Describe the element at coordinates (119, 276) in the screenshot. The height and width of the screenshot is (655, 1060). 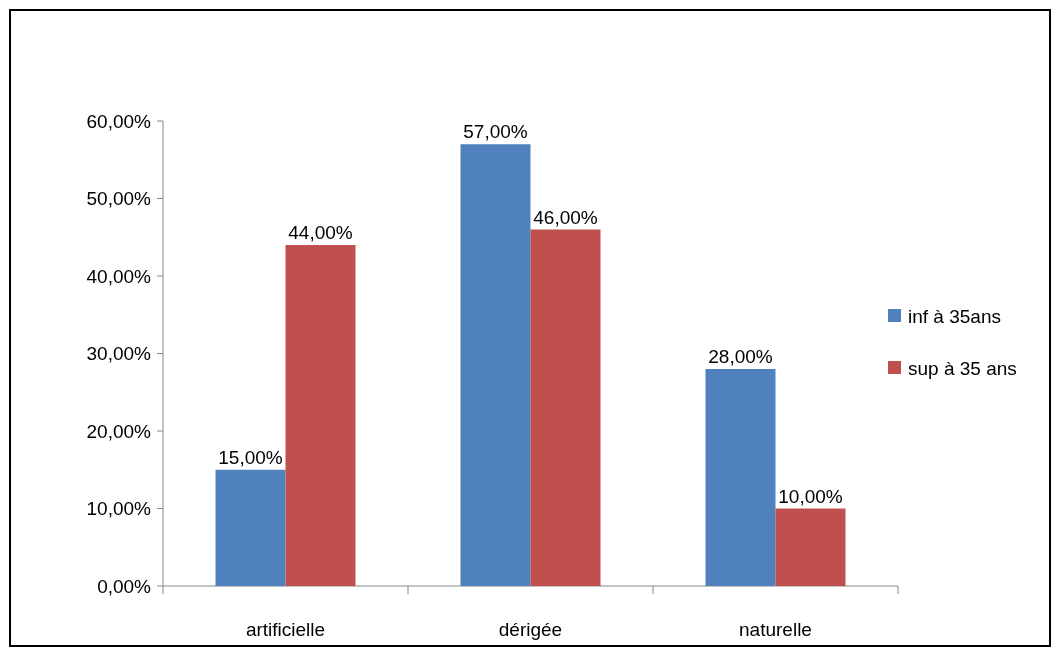
I see `y-tick-label: 40,00%` at that location.